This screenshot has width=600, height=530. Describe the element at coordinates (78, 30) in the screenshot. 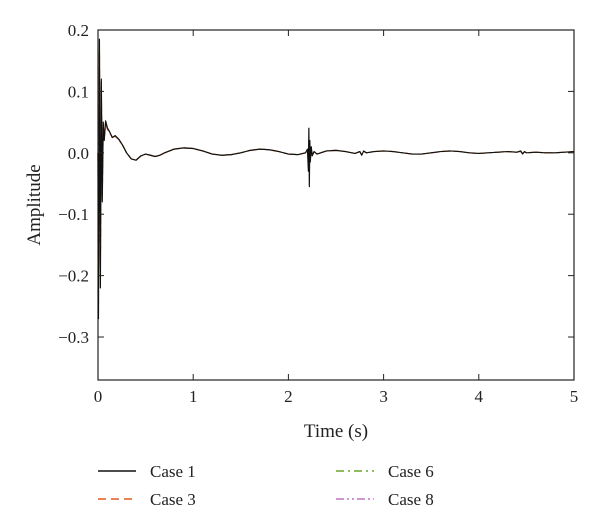

I see `y-tick-label: 0.2` at that location.